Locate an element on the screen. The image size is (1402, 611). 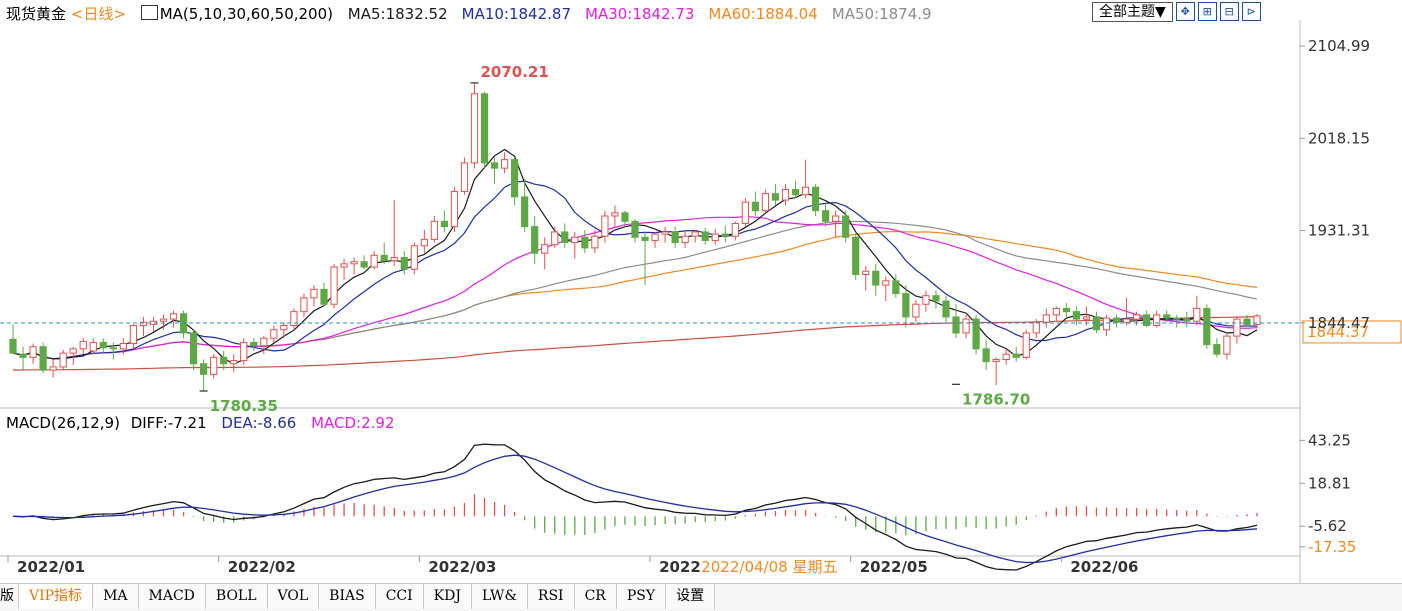
macd-tick-label-2: -5.62 is located at coordinates (1327, 526).